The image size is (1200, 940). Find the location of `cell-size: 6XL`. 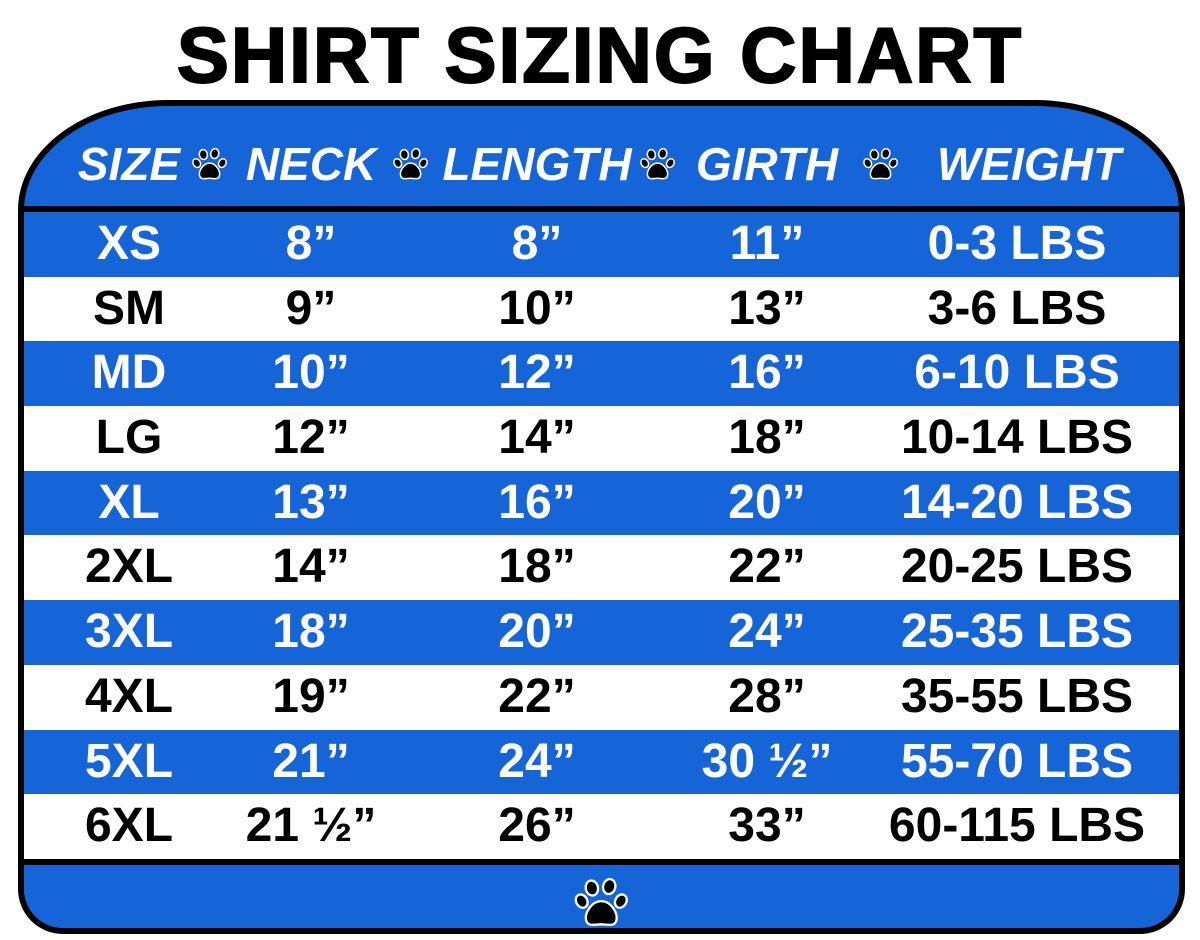

cell-size: 6XL is located at coordinates (129, 826).